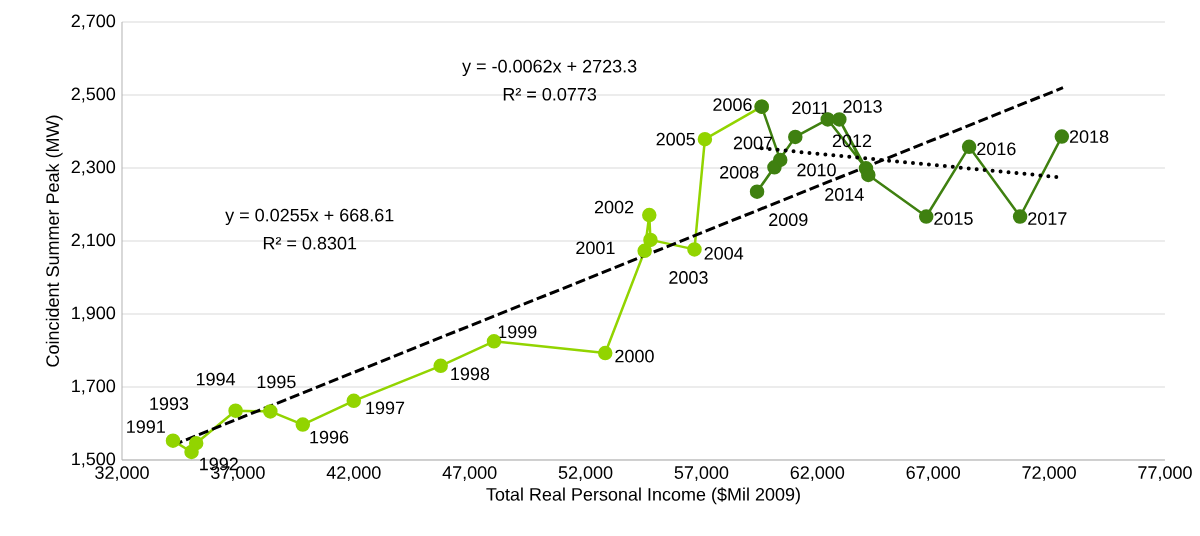 The width and height of the screenshot is (1200, 536). Describe the element at coordinates (1089, 136) in the screenshot. I see `annotation: 2018` at that location.